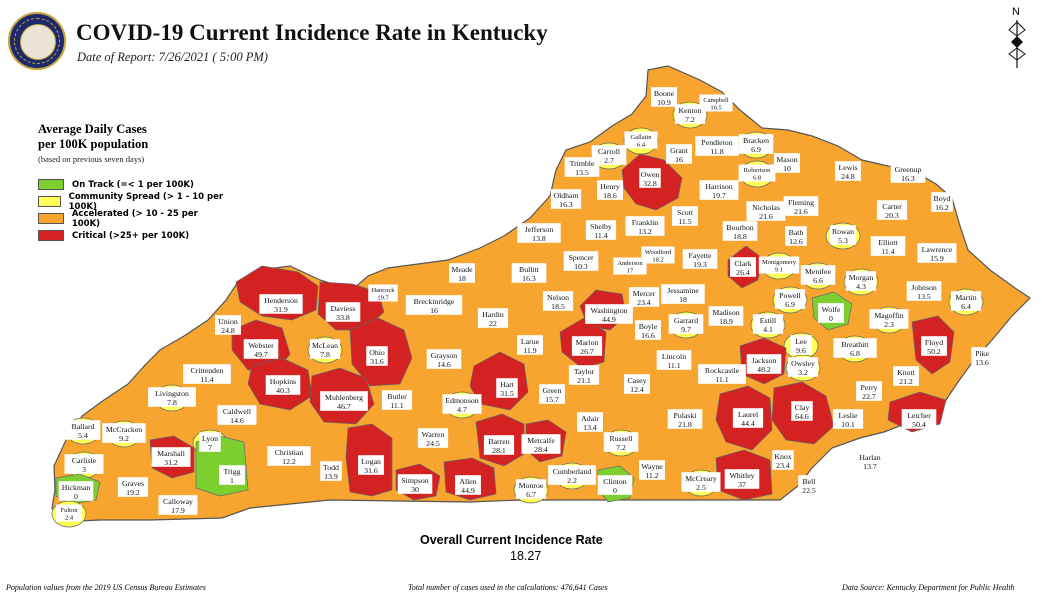  What do you see at coordinates (919, 424) in the screenshot?
I see `county-rate: 50.4` at bounding box center [919, 424].